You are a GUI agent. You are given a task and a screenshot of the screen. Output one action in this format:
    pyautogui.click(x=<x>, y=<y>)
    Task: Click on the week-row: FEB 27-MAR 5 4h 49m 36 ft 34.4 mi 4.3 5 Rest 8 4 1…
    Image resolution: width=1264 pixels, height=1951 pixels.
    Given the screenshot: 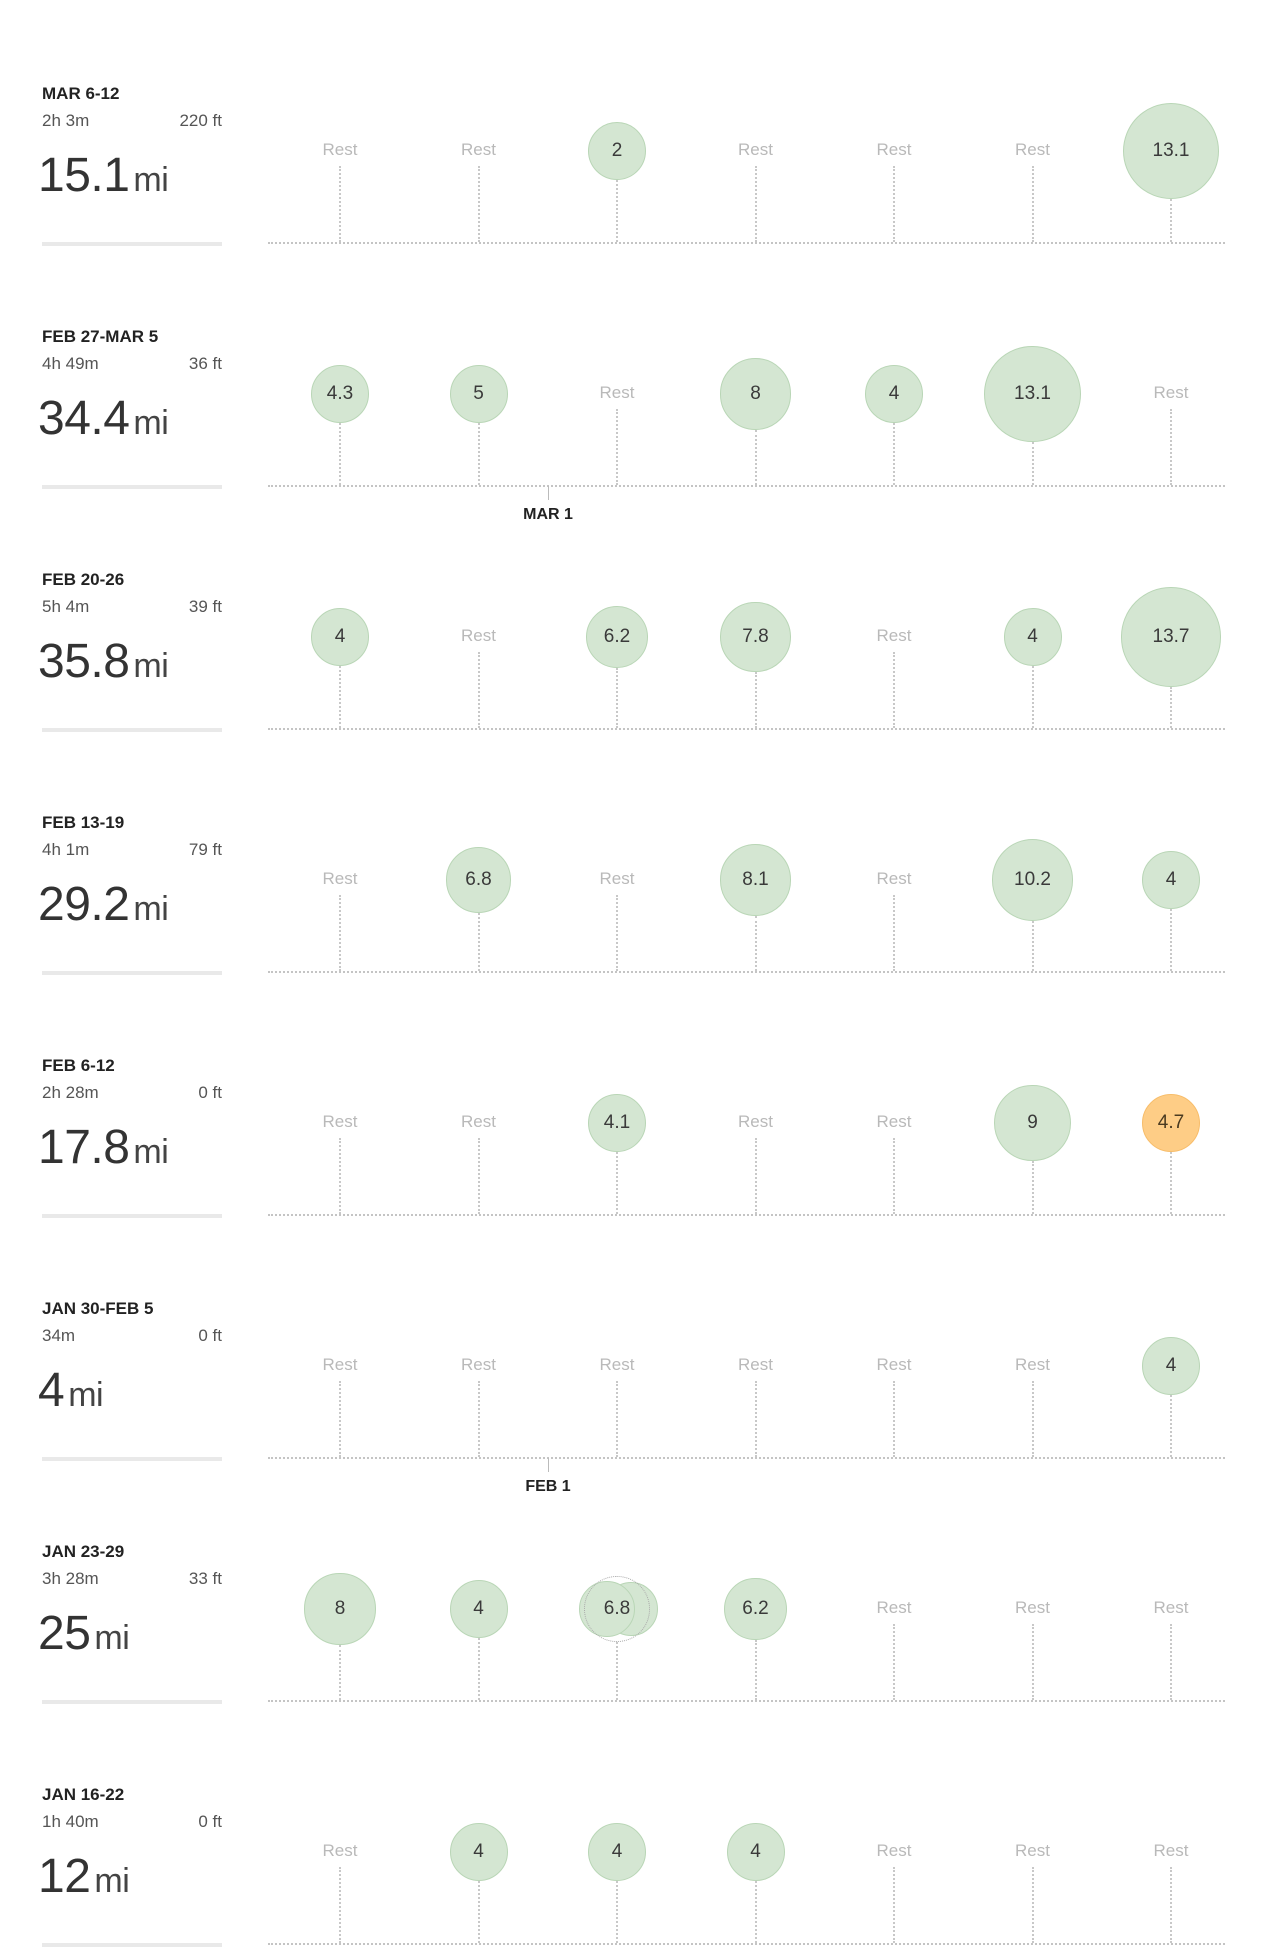 What is the action you would take?
    pyautogui.click(x=632, y=373)
    